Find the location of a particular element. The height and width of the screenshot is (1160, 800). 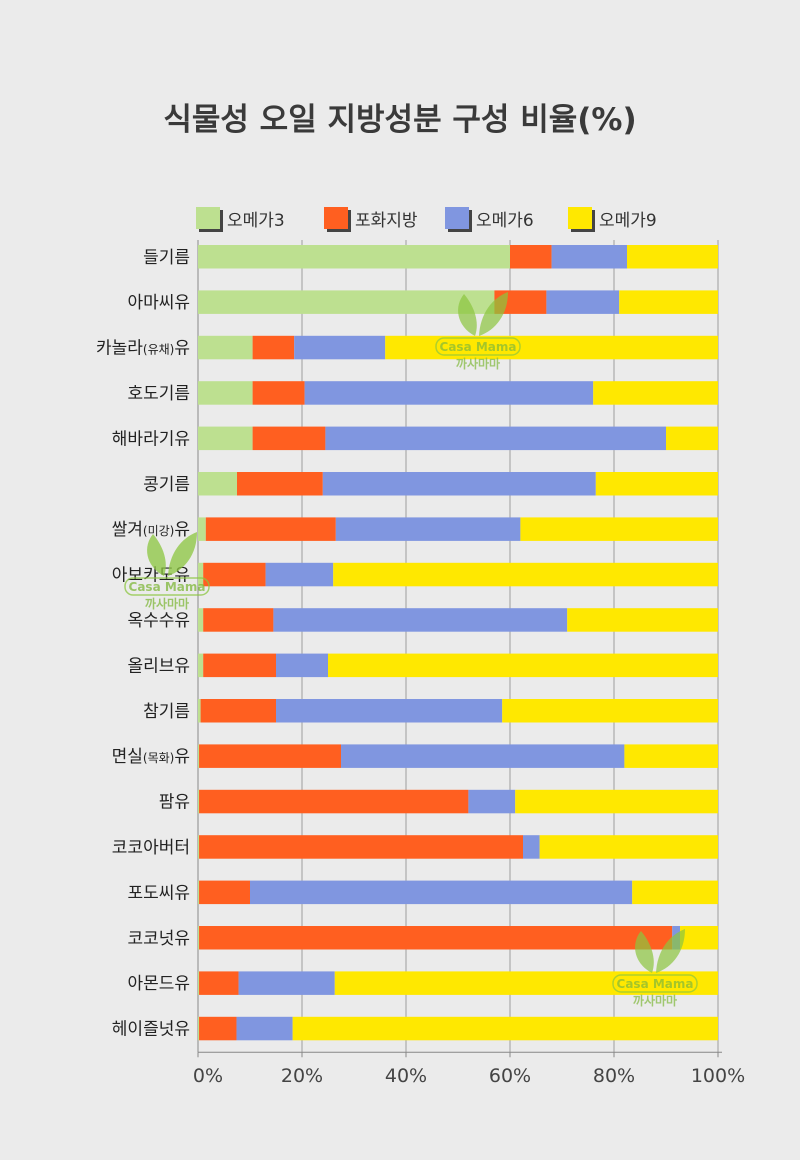

legend: 오메가3 포화지방 오메가6 오메가9 is located at coordinates (426, 219).